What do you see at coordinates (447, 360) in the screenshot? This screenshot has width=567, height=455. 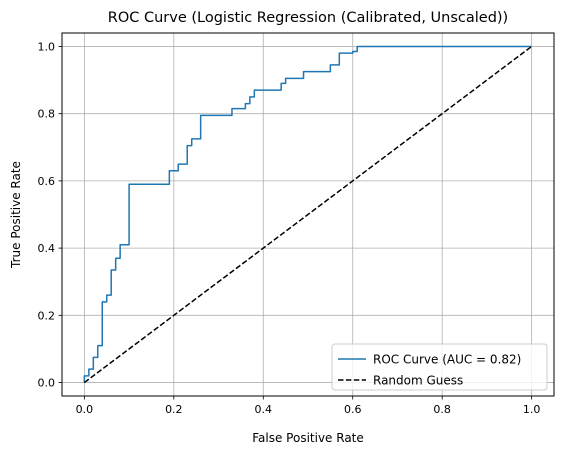 I see `legend-label-roc: ROC Curve (AUC = 0.82)` at bounding box center [447, 360].